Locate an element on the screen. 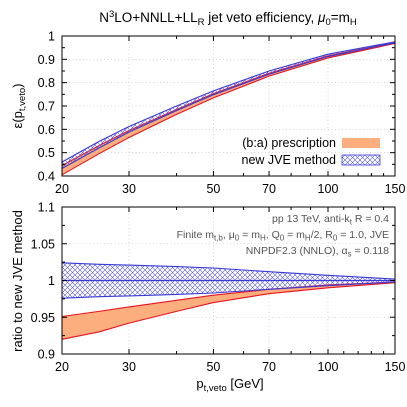 This screenshot has height=407, width=407. xlabel-unit: [GeV] is located at coordinates (245, 383).